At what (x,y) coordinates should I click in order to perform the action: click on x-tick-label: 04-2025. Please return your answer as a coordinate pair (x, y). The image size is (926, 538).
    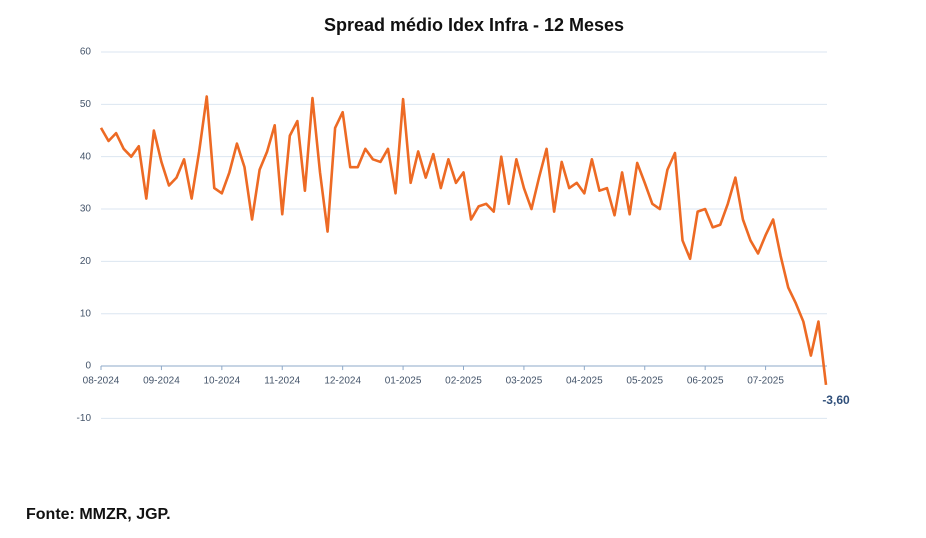
    Looking at the image, I should click on (584, 381).